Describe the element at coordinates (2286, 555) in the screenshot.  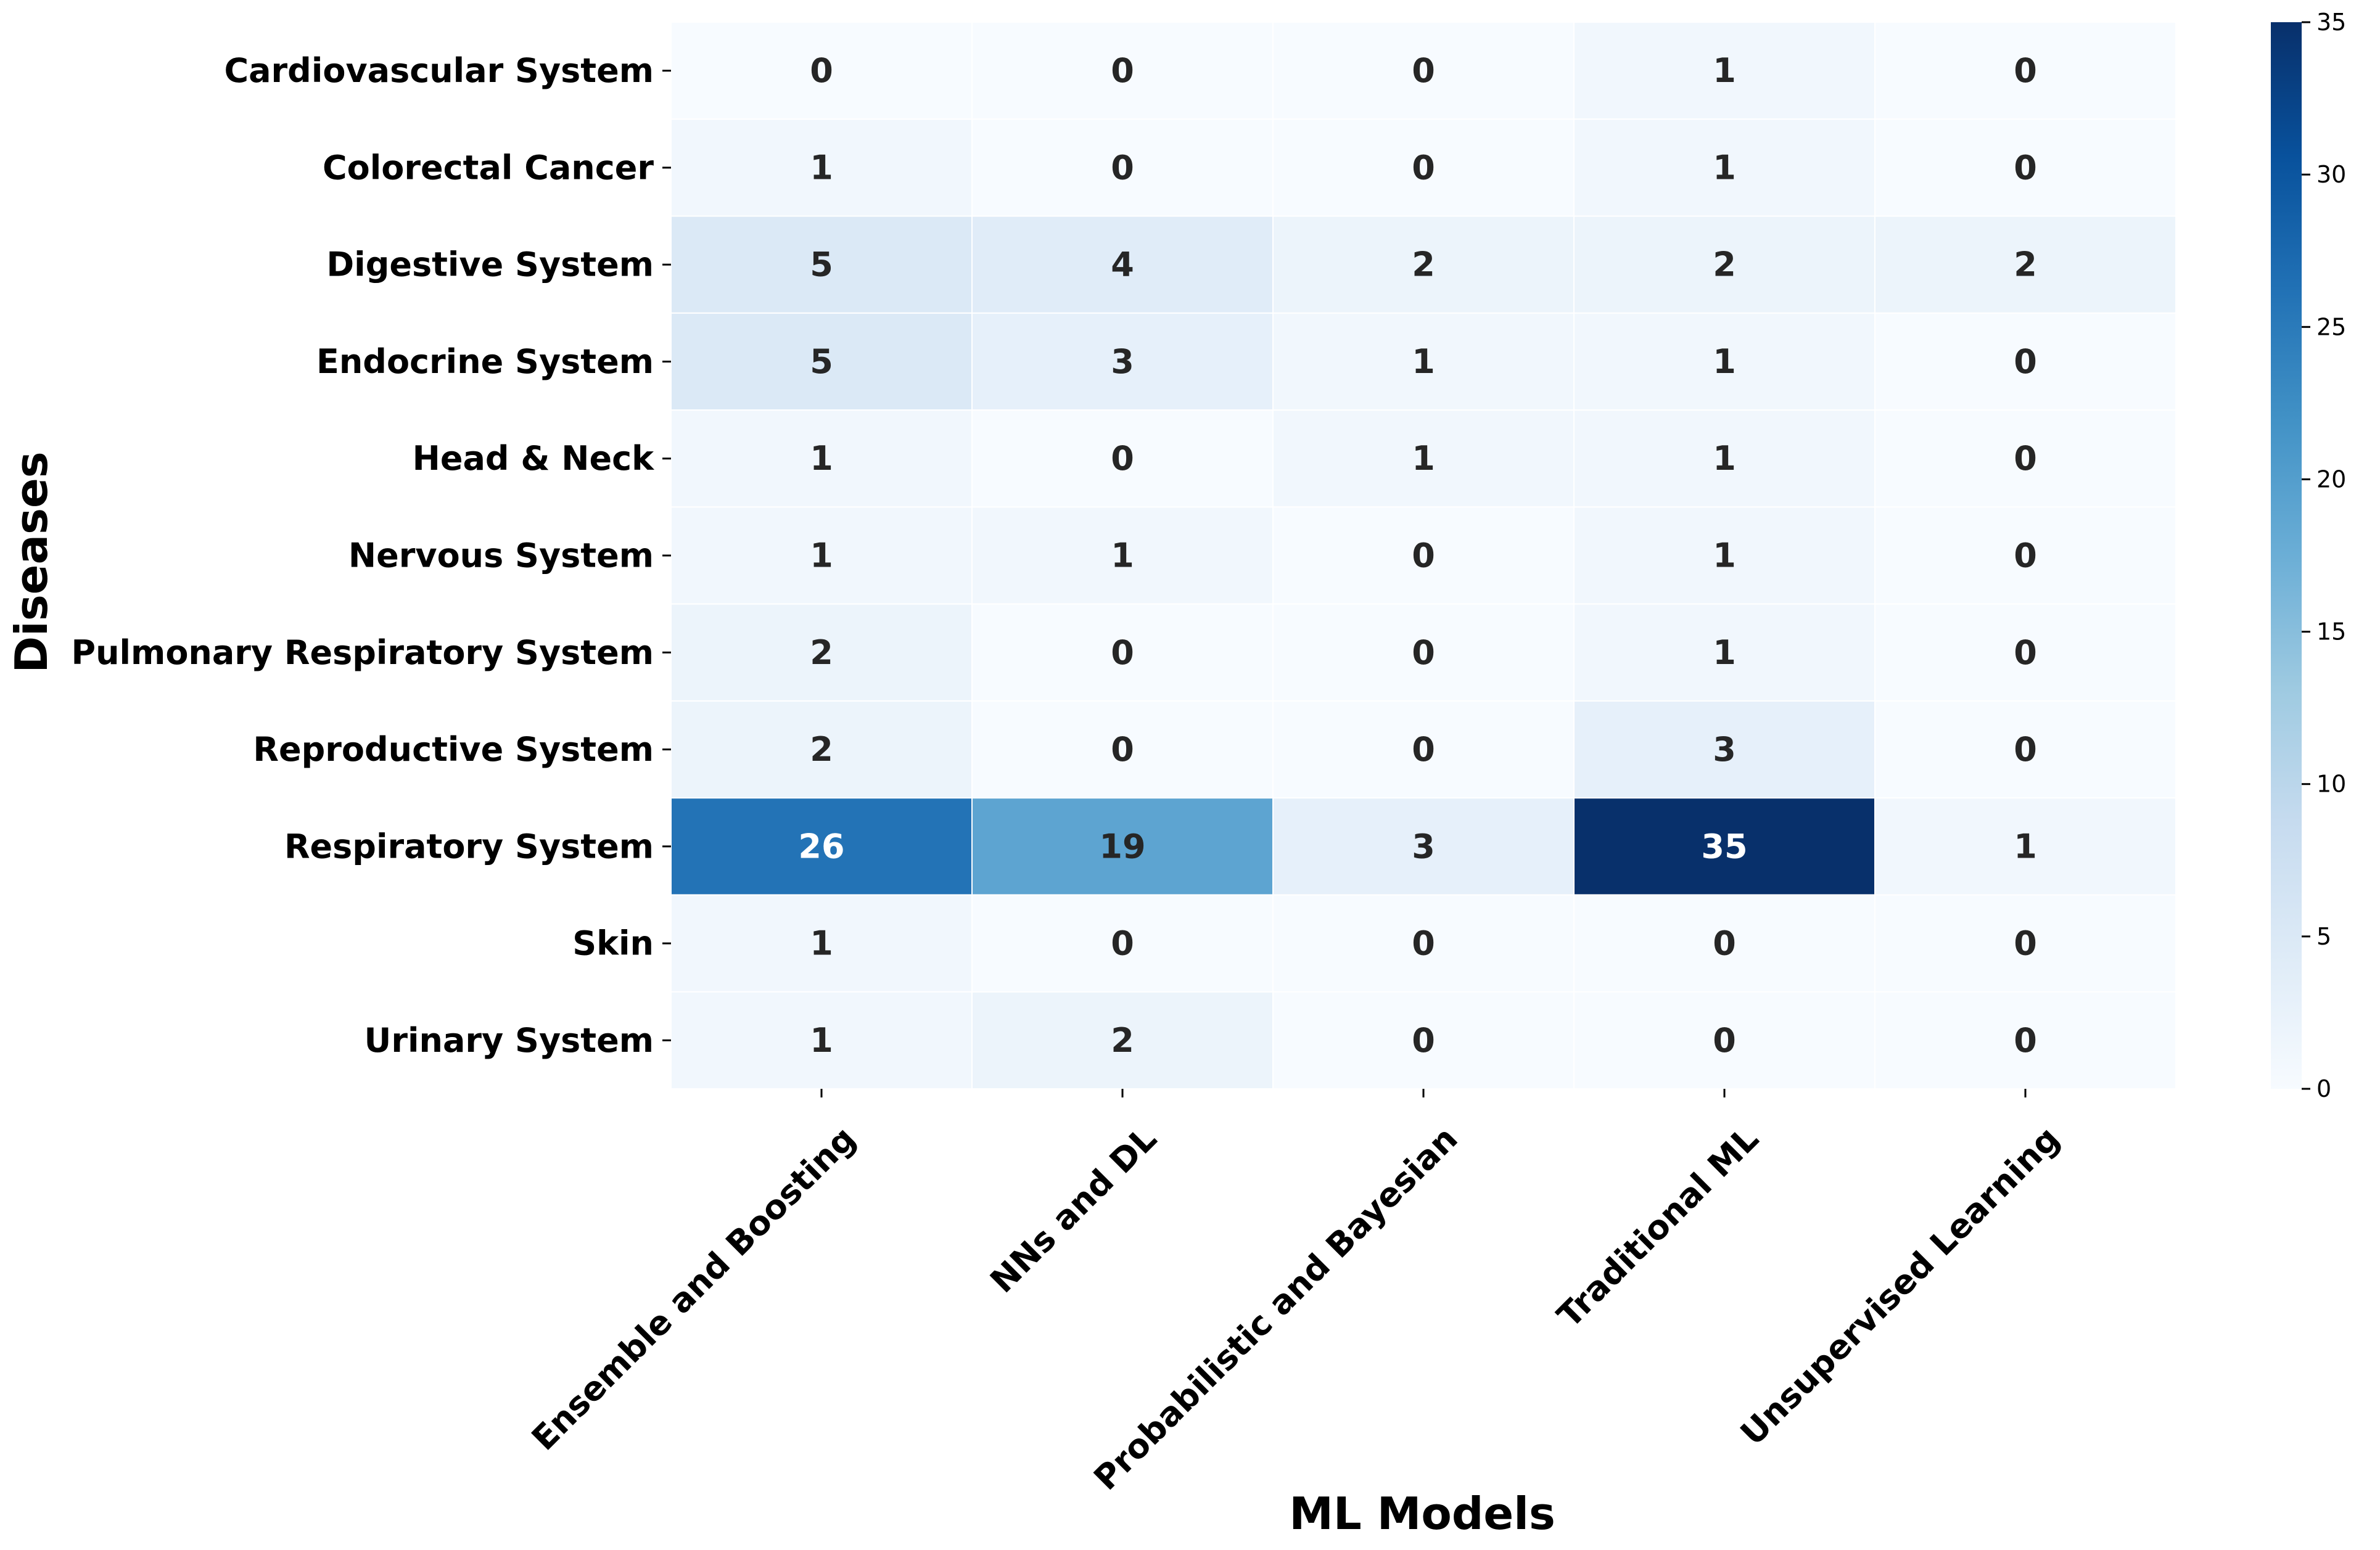
I see `colorbar-gradient` at that location.